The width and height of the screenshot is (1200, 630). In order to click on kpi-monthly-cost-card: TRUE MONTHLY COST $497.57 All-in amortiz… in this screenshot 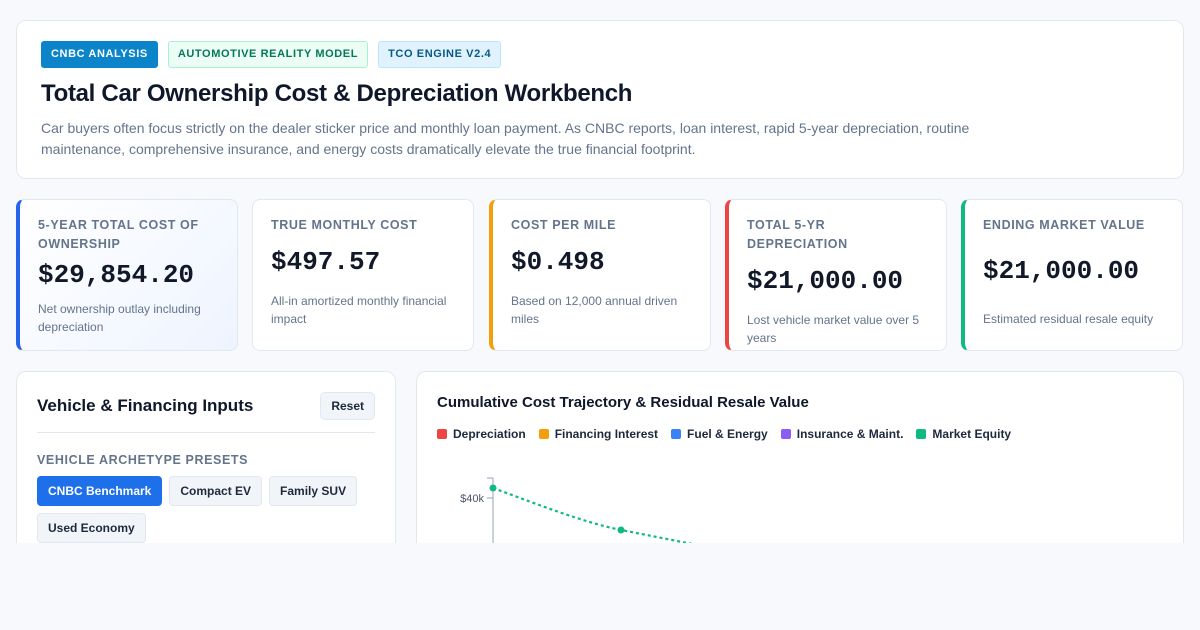, I will do `click(363, 275)`.